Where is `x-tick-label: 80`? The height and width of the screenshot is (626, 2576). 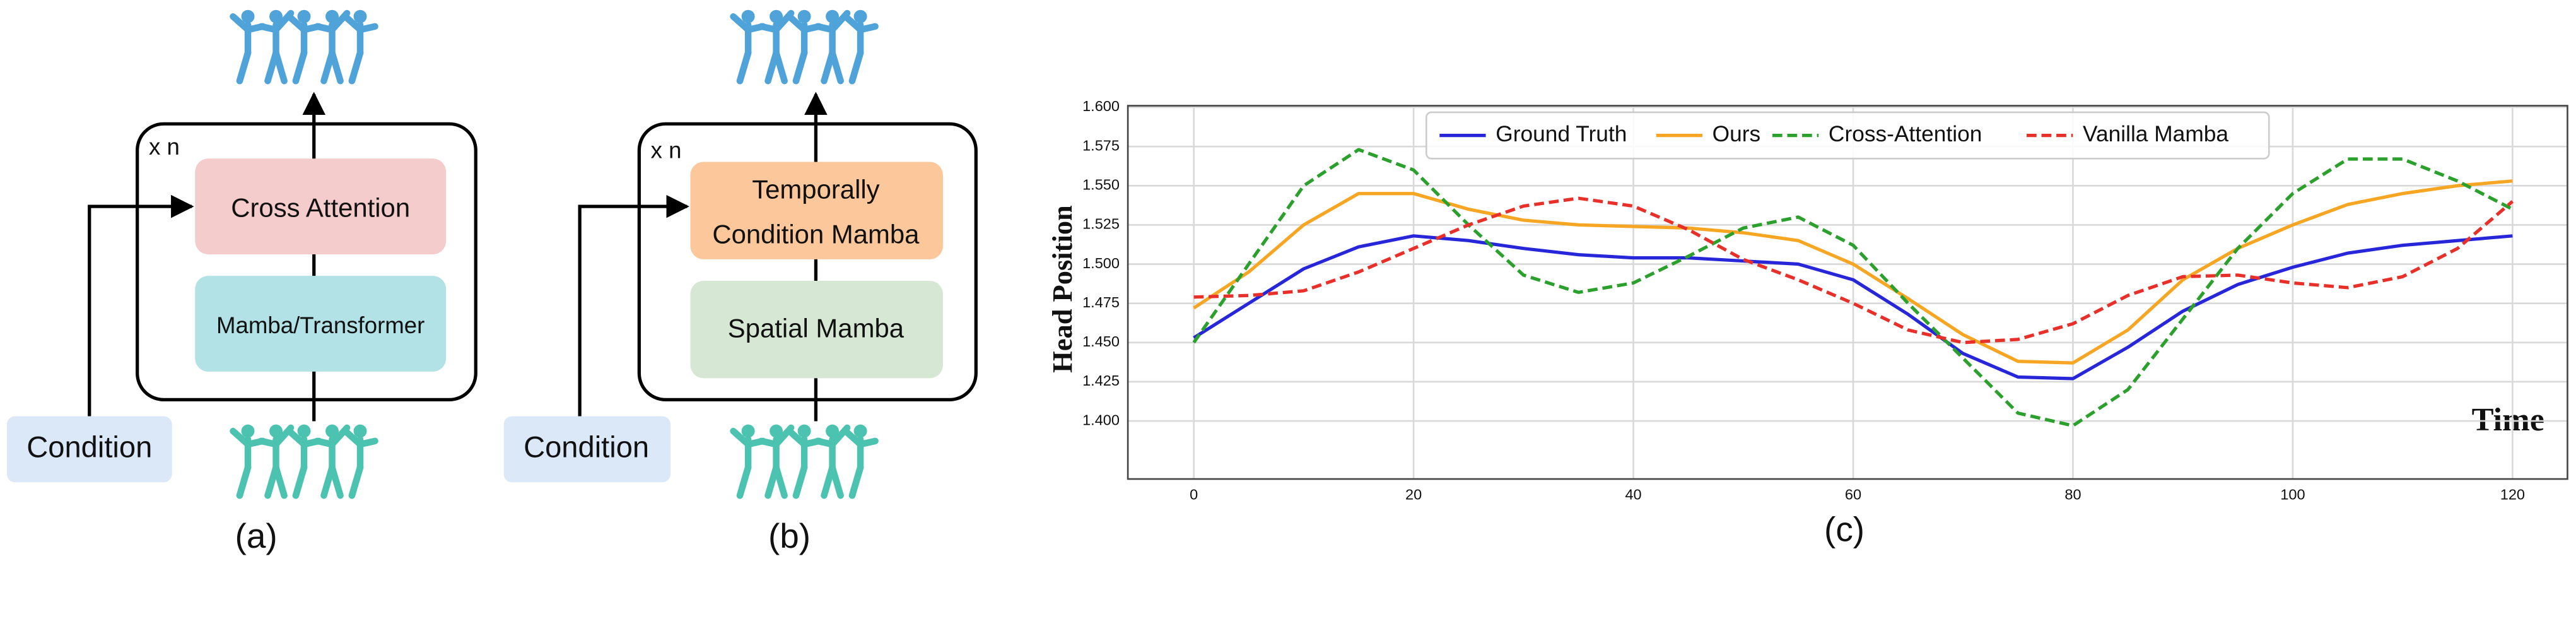
x-tick-label: 80 is located at coordinates (2072, 494).